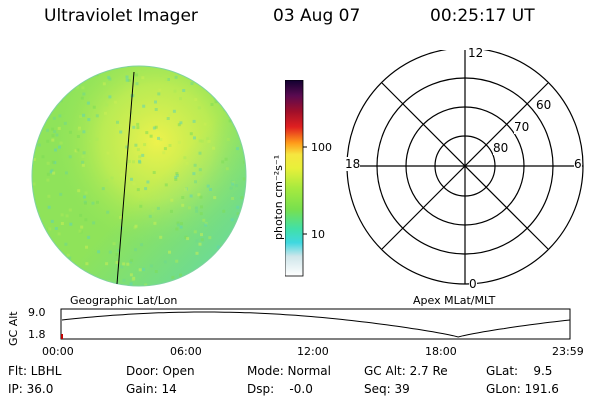 The width and height of the screenshot is (600, 400). Describe the element at coordinates (31, 389) in the screenshot. I see `info-ip: IP: 36.0` at that location.